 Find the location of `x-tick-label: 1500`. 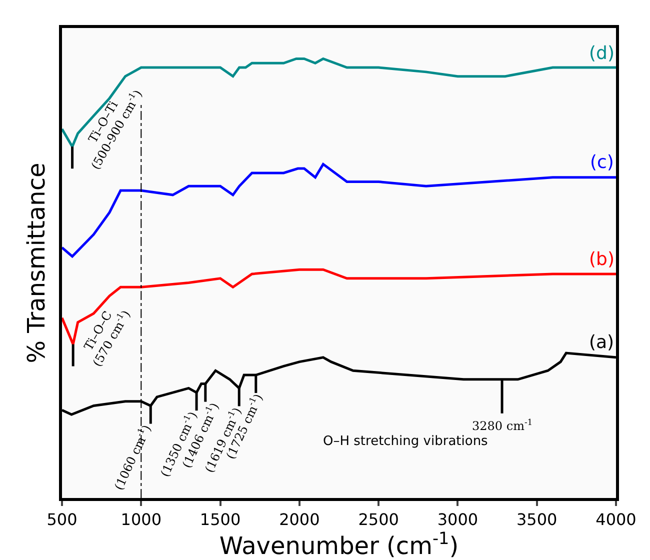

x-tick-label: 1500 is located at coordinates (220, 519).